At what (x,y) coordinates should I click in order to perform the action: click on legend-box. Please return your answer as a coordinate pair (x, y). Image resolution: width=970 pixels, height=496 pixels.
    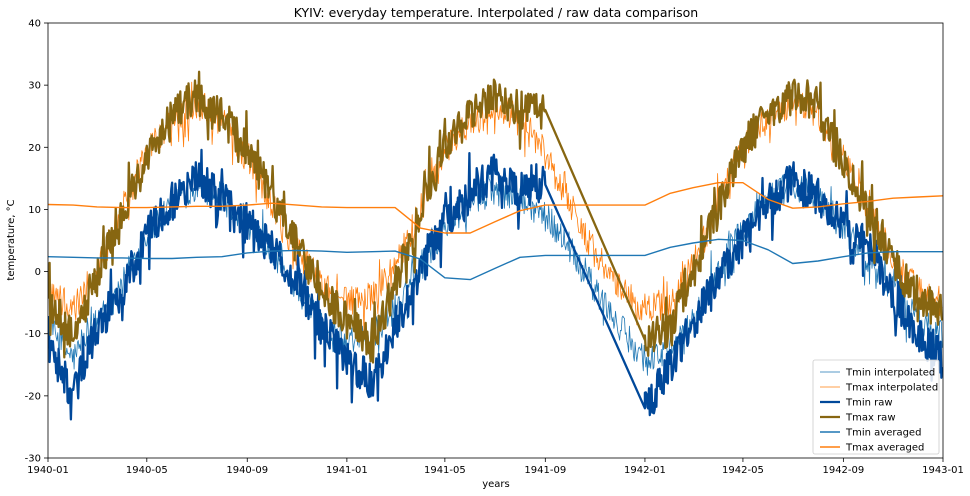
    Looking at the image, I should click on (876, 407).